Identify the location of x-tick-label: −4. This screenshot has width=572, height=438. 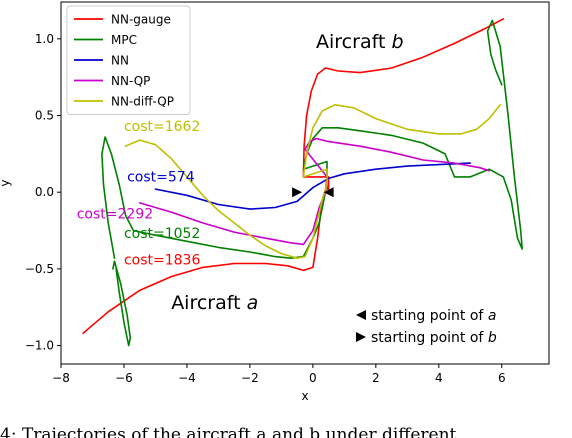
(187, 378).